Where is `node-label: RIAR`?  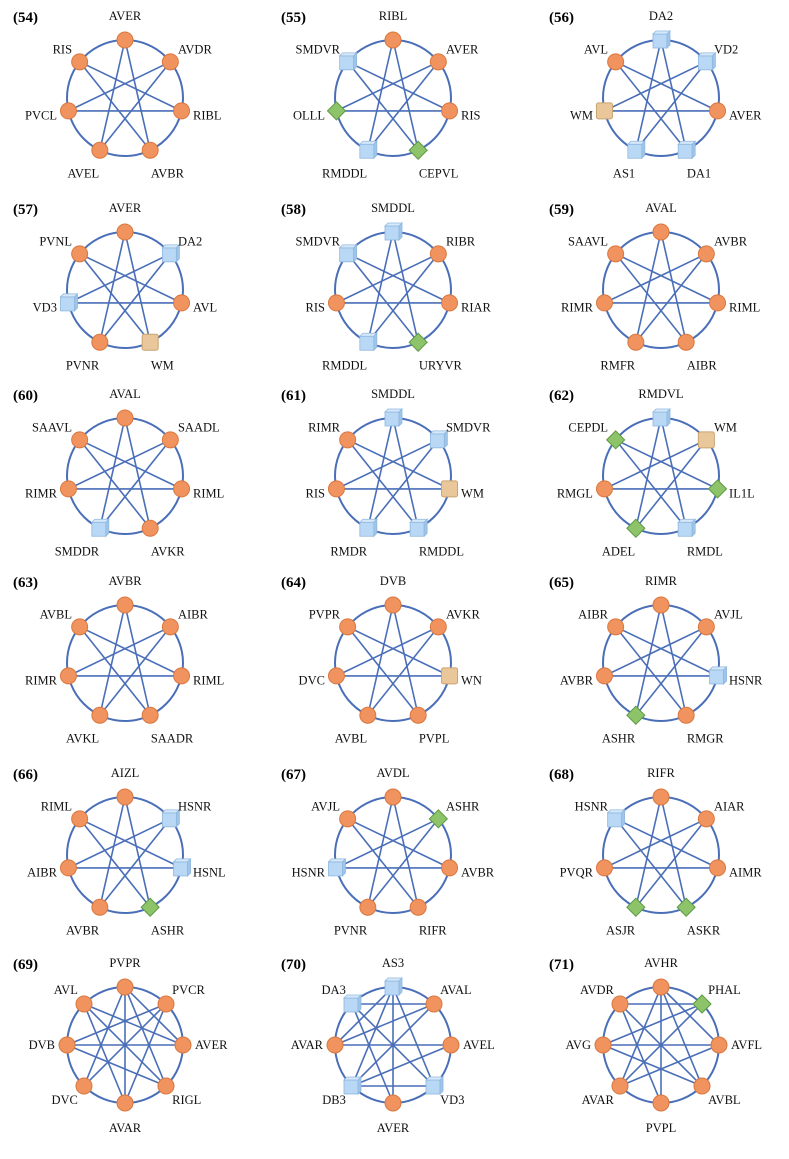
node-label: RIAR is located at coordinates (476, 307).